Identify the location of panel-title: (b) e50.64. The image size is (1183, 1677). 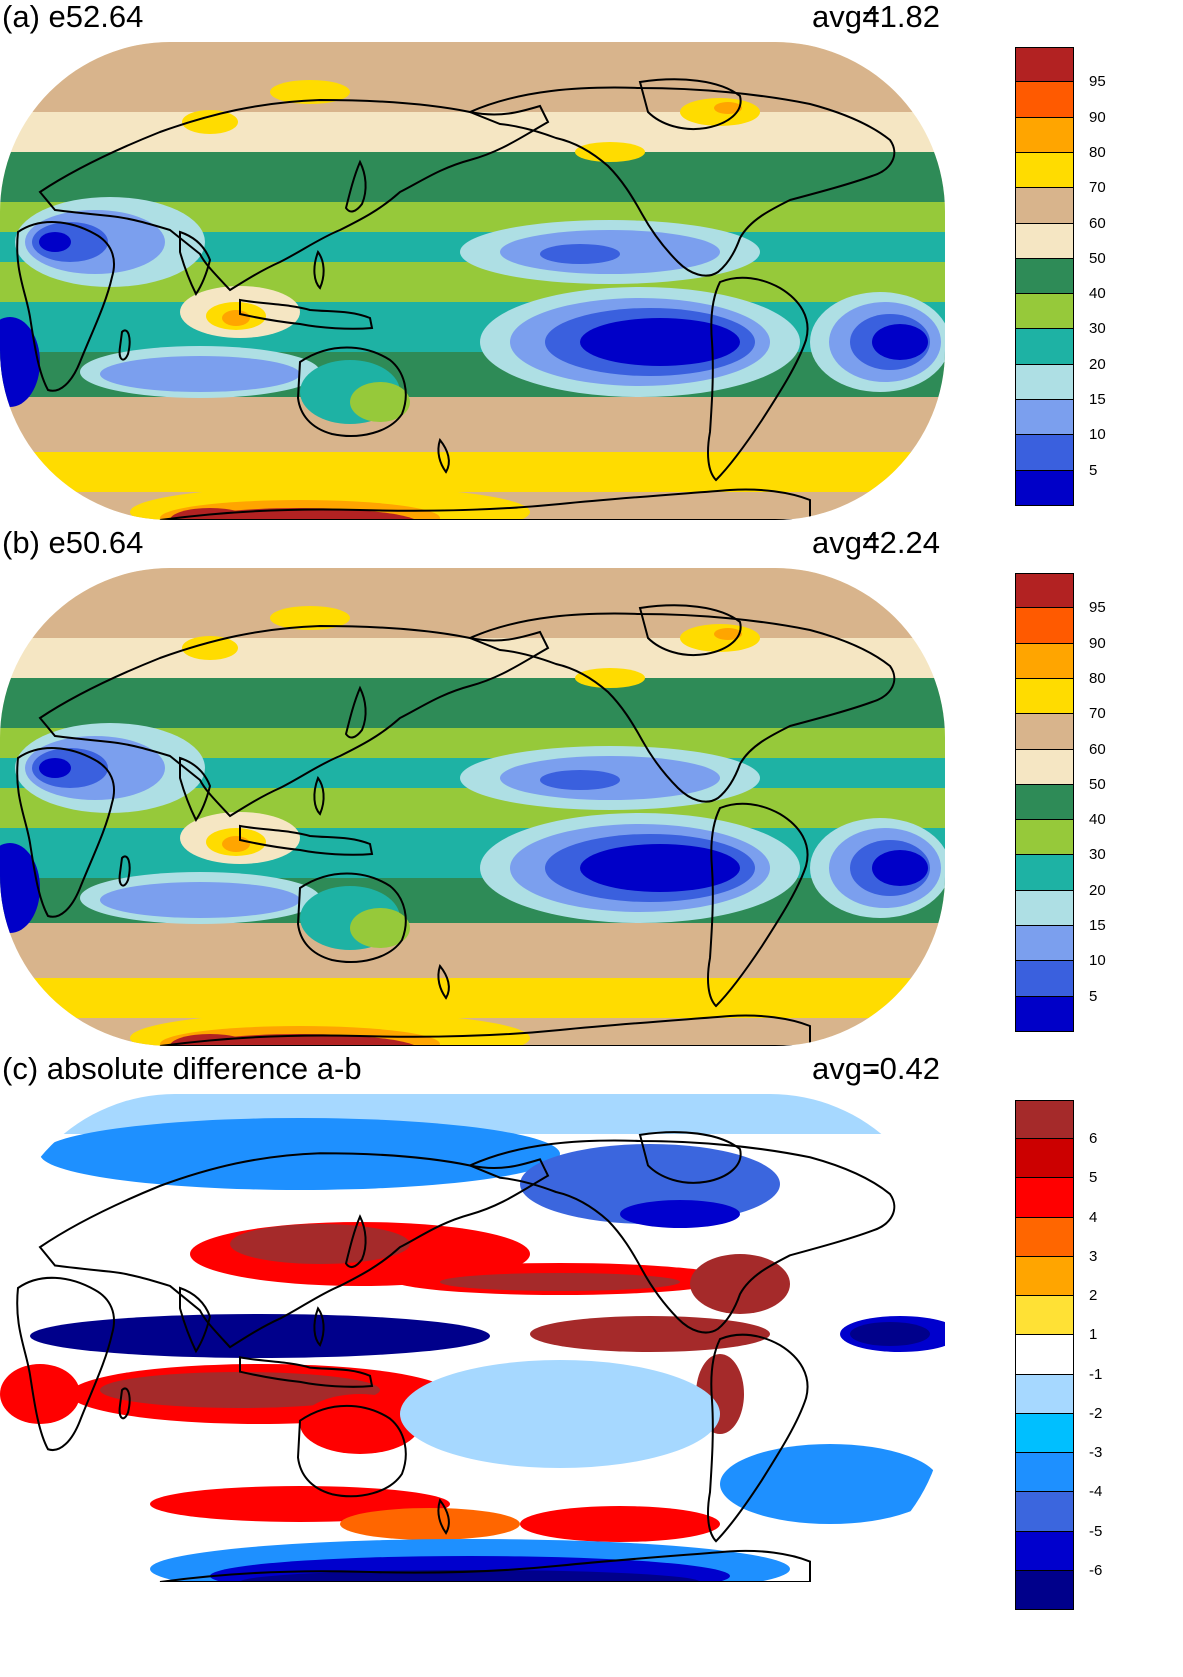
(73, 542).